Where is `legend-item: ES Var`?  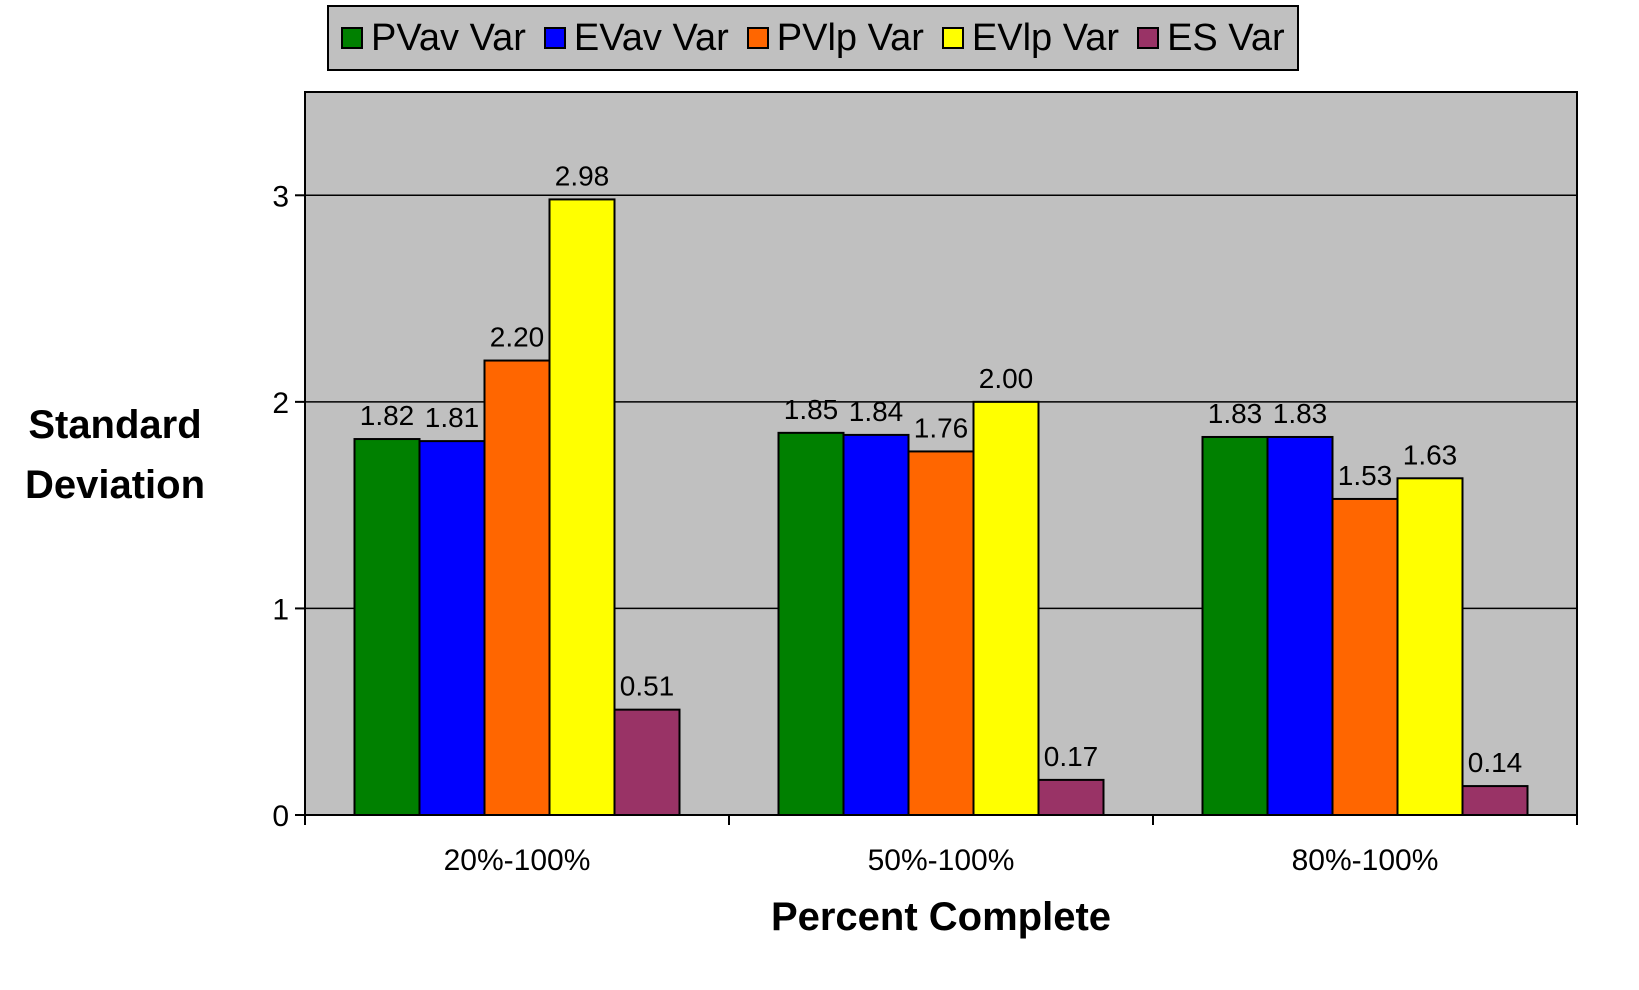
legend-item: ES Var is located at coordinates (1211, 38).